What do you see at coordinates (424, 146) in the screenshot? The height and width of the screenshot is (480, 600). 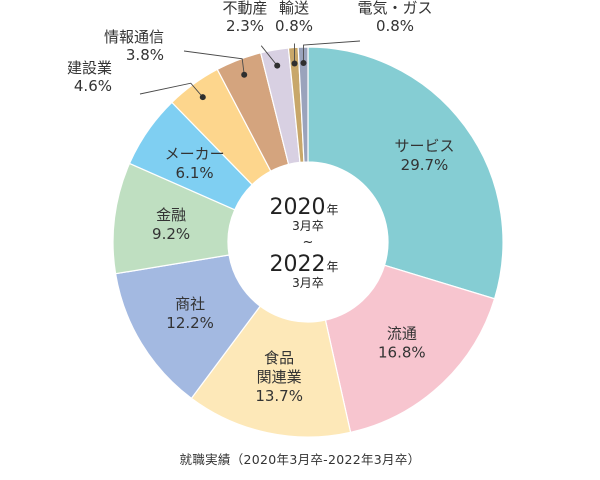 I see `slice-category-label: サービス` at bounding box center [424, 146].